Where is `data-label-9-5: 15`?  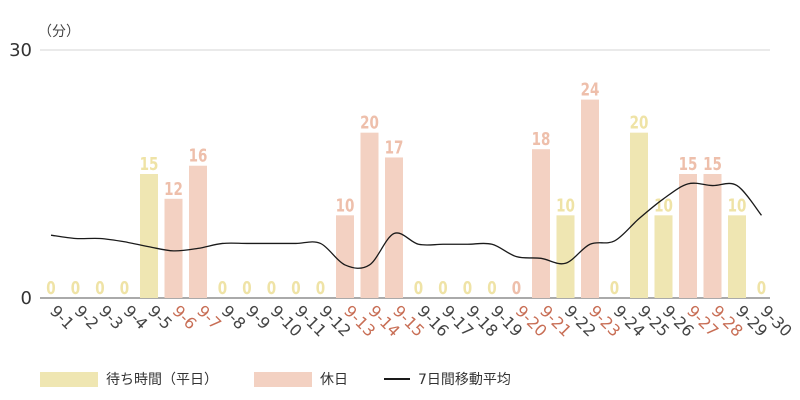 data-label-9-5: 15 is located at coordinates (149, 163).